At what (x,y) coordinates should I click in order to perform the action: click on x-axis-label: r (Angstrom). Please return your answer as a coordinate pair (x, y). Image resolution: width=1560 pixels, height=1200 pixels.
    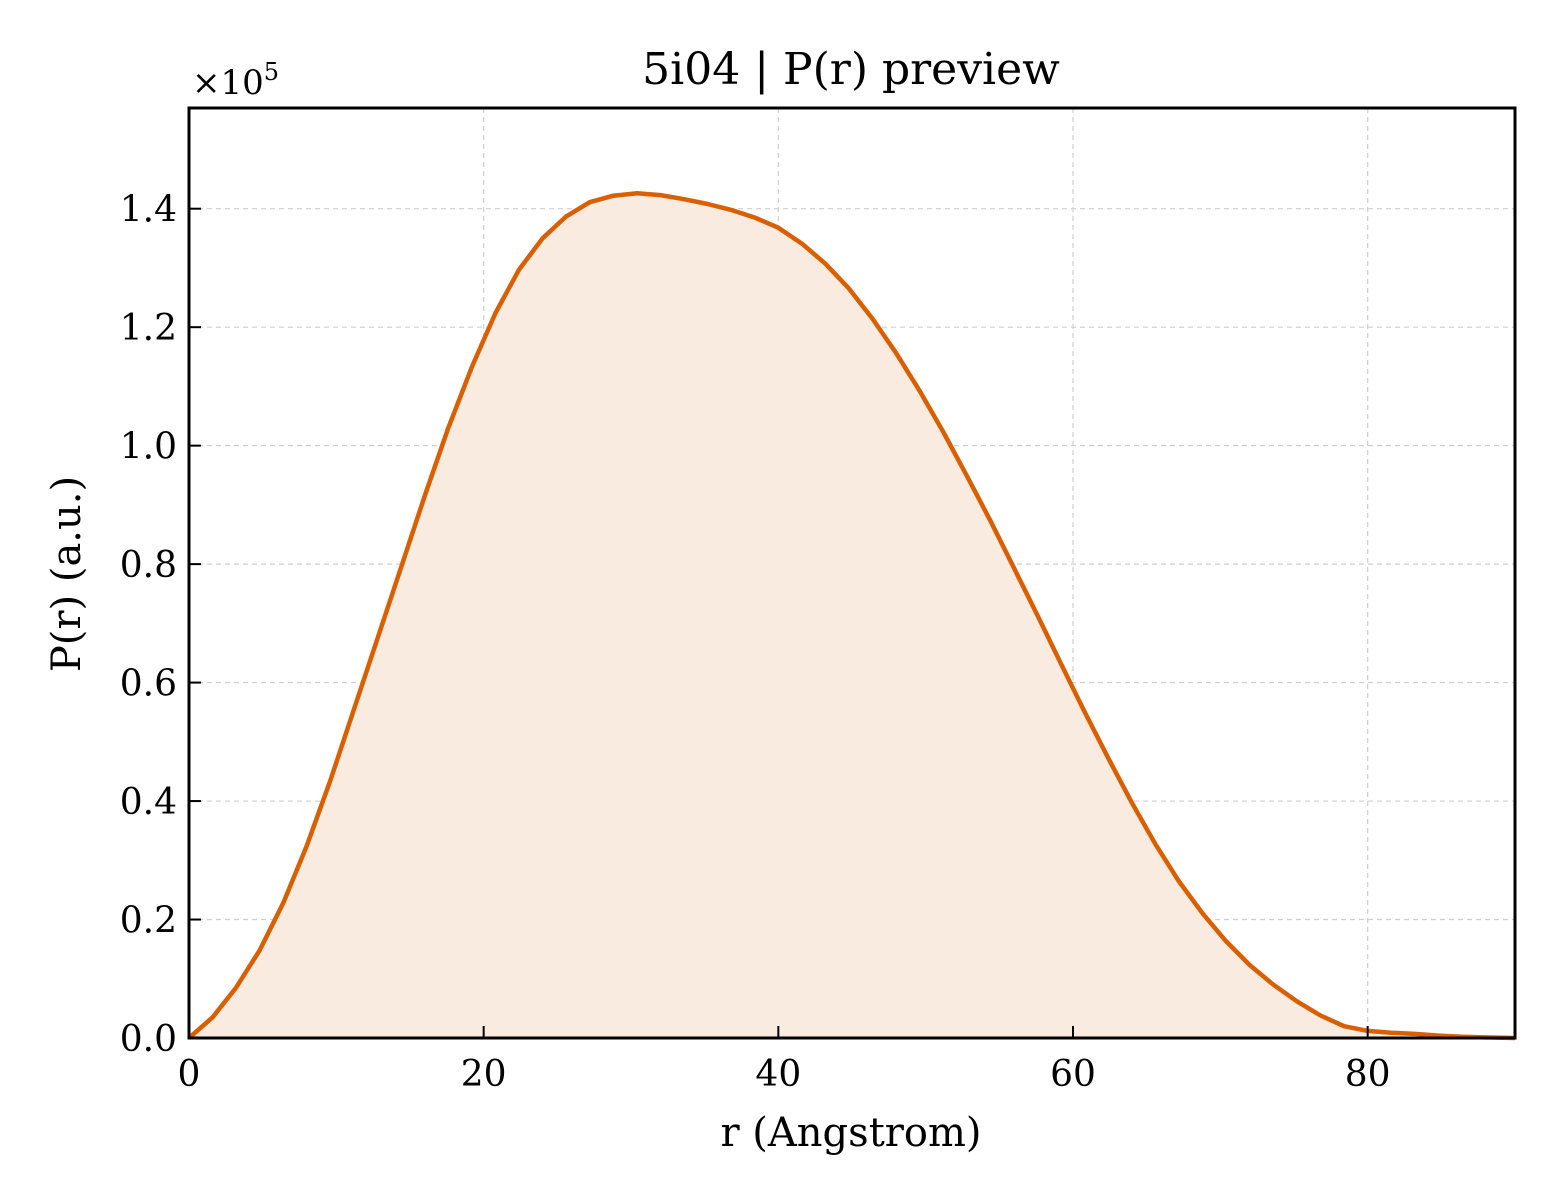
    Looking at the image, I should click on (850, 1133).